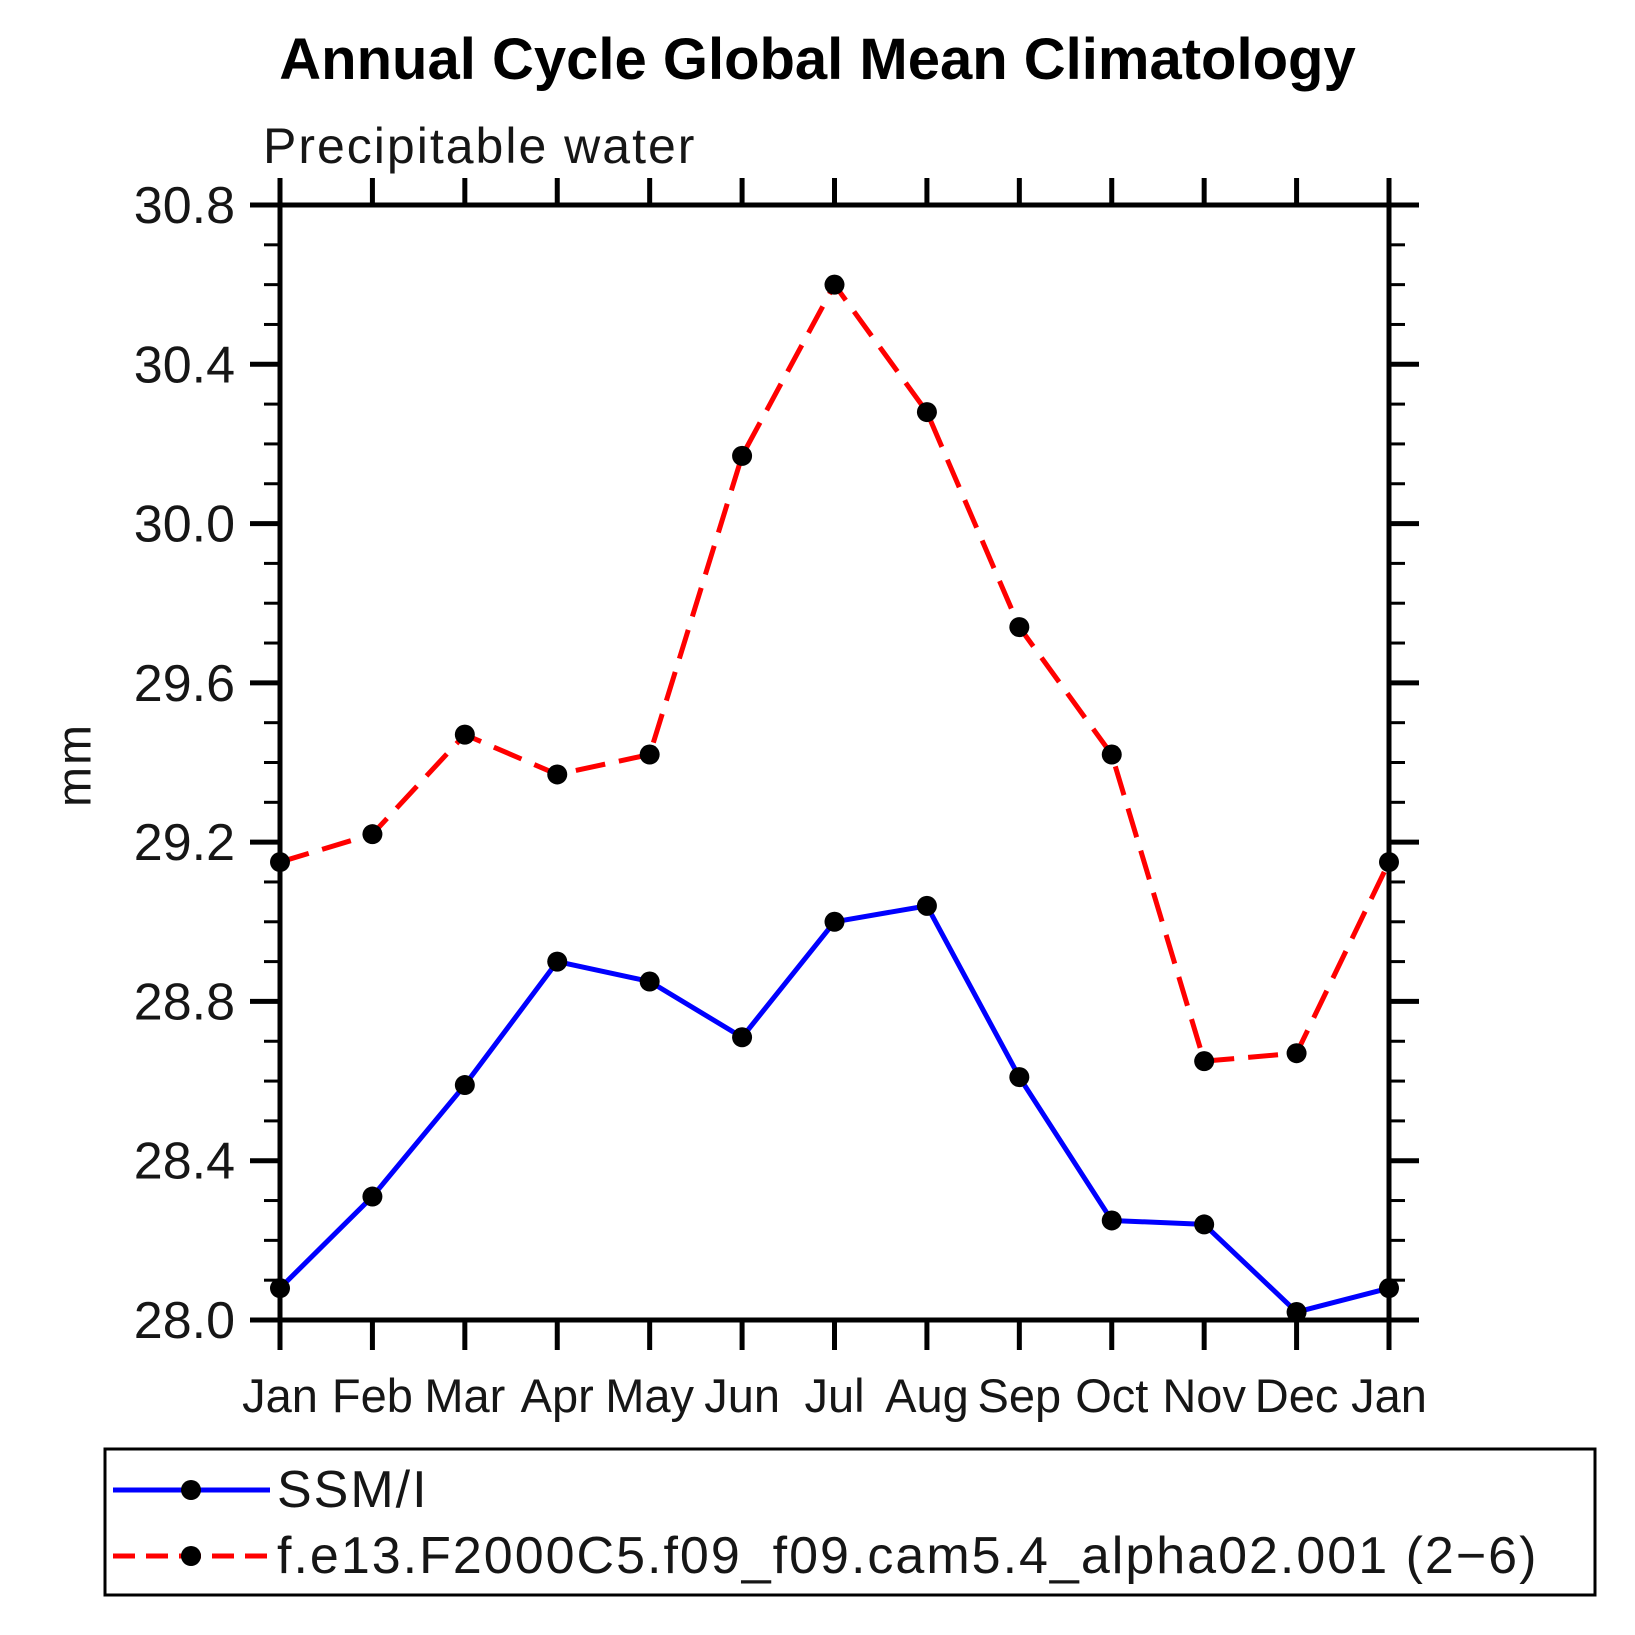  What do you see at coordinates (1297, 1395) in the screenshot?
I see `x-tick-label: Dec` at bounding box center [1297, 1395].